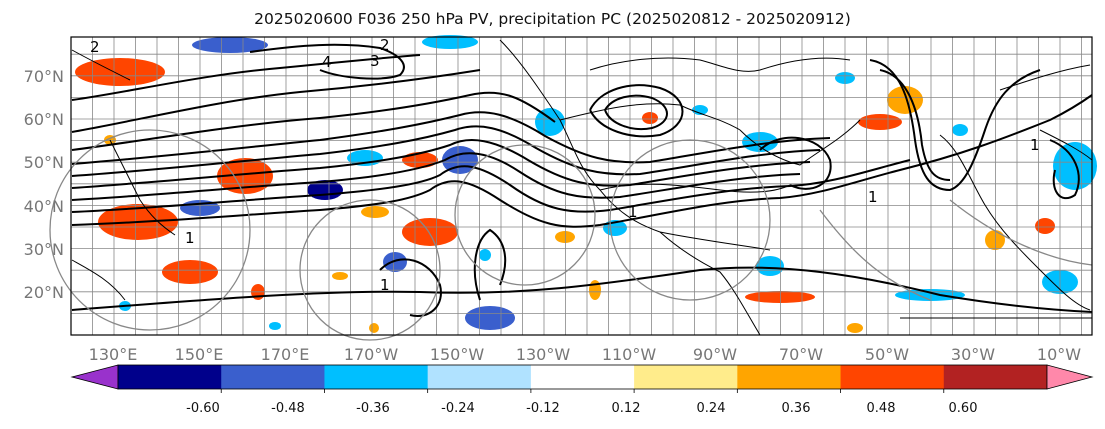 This screenshot has width=1105, height=429. I want to click on longitude-label: 150°W, so click(457, 354).